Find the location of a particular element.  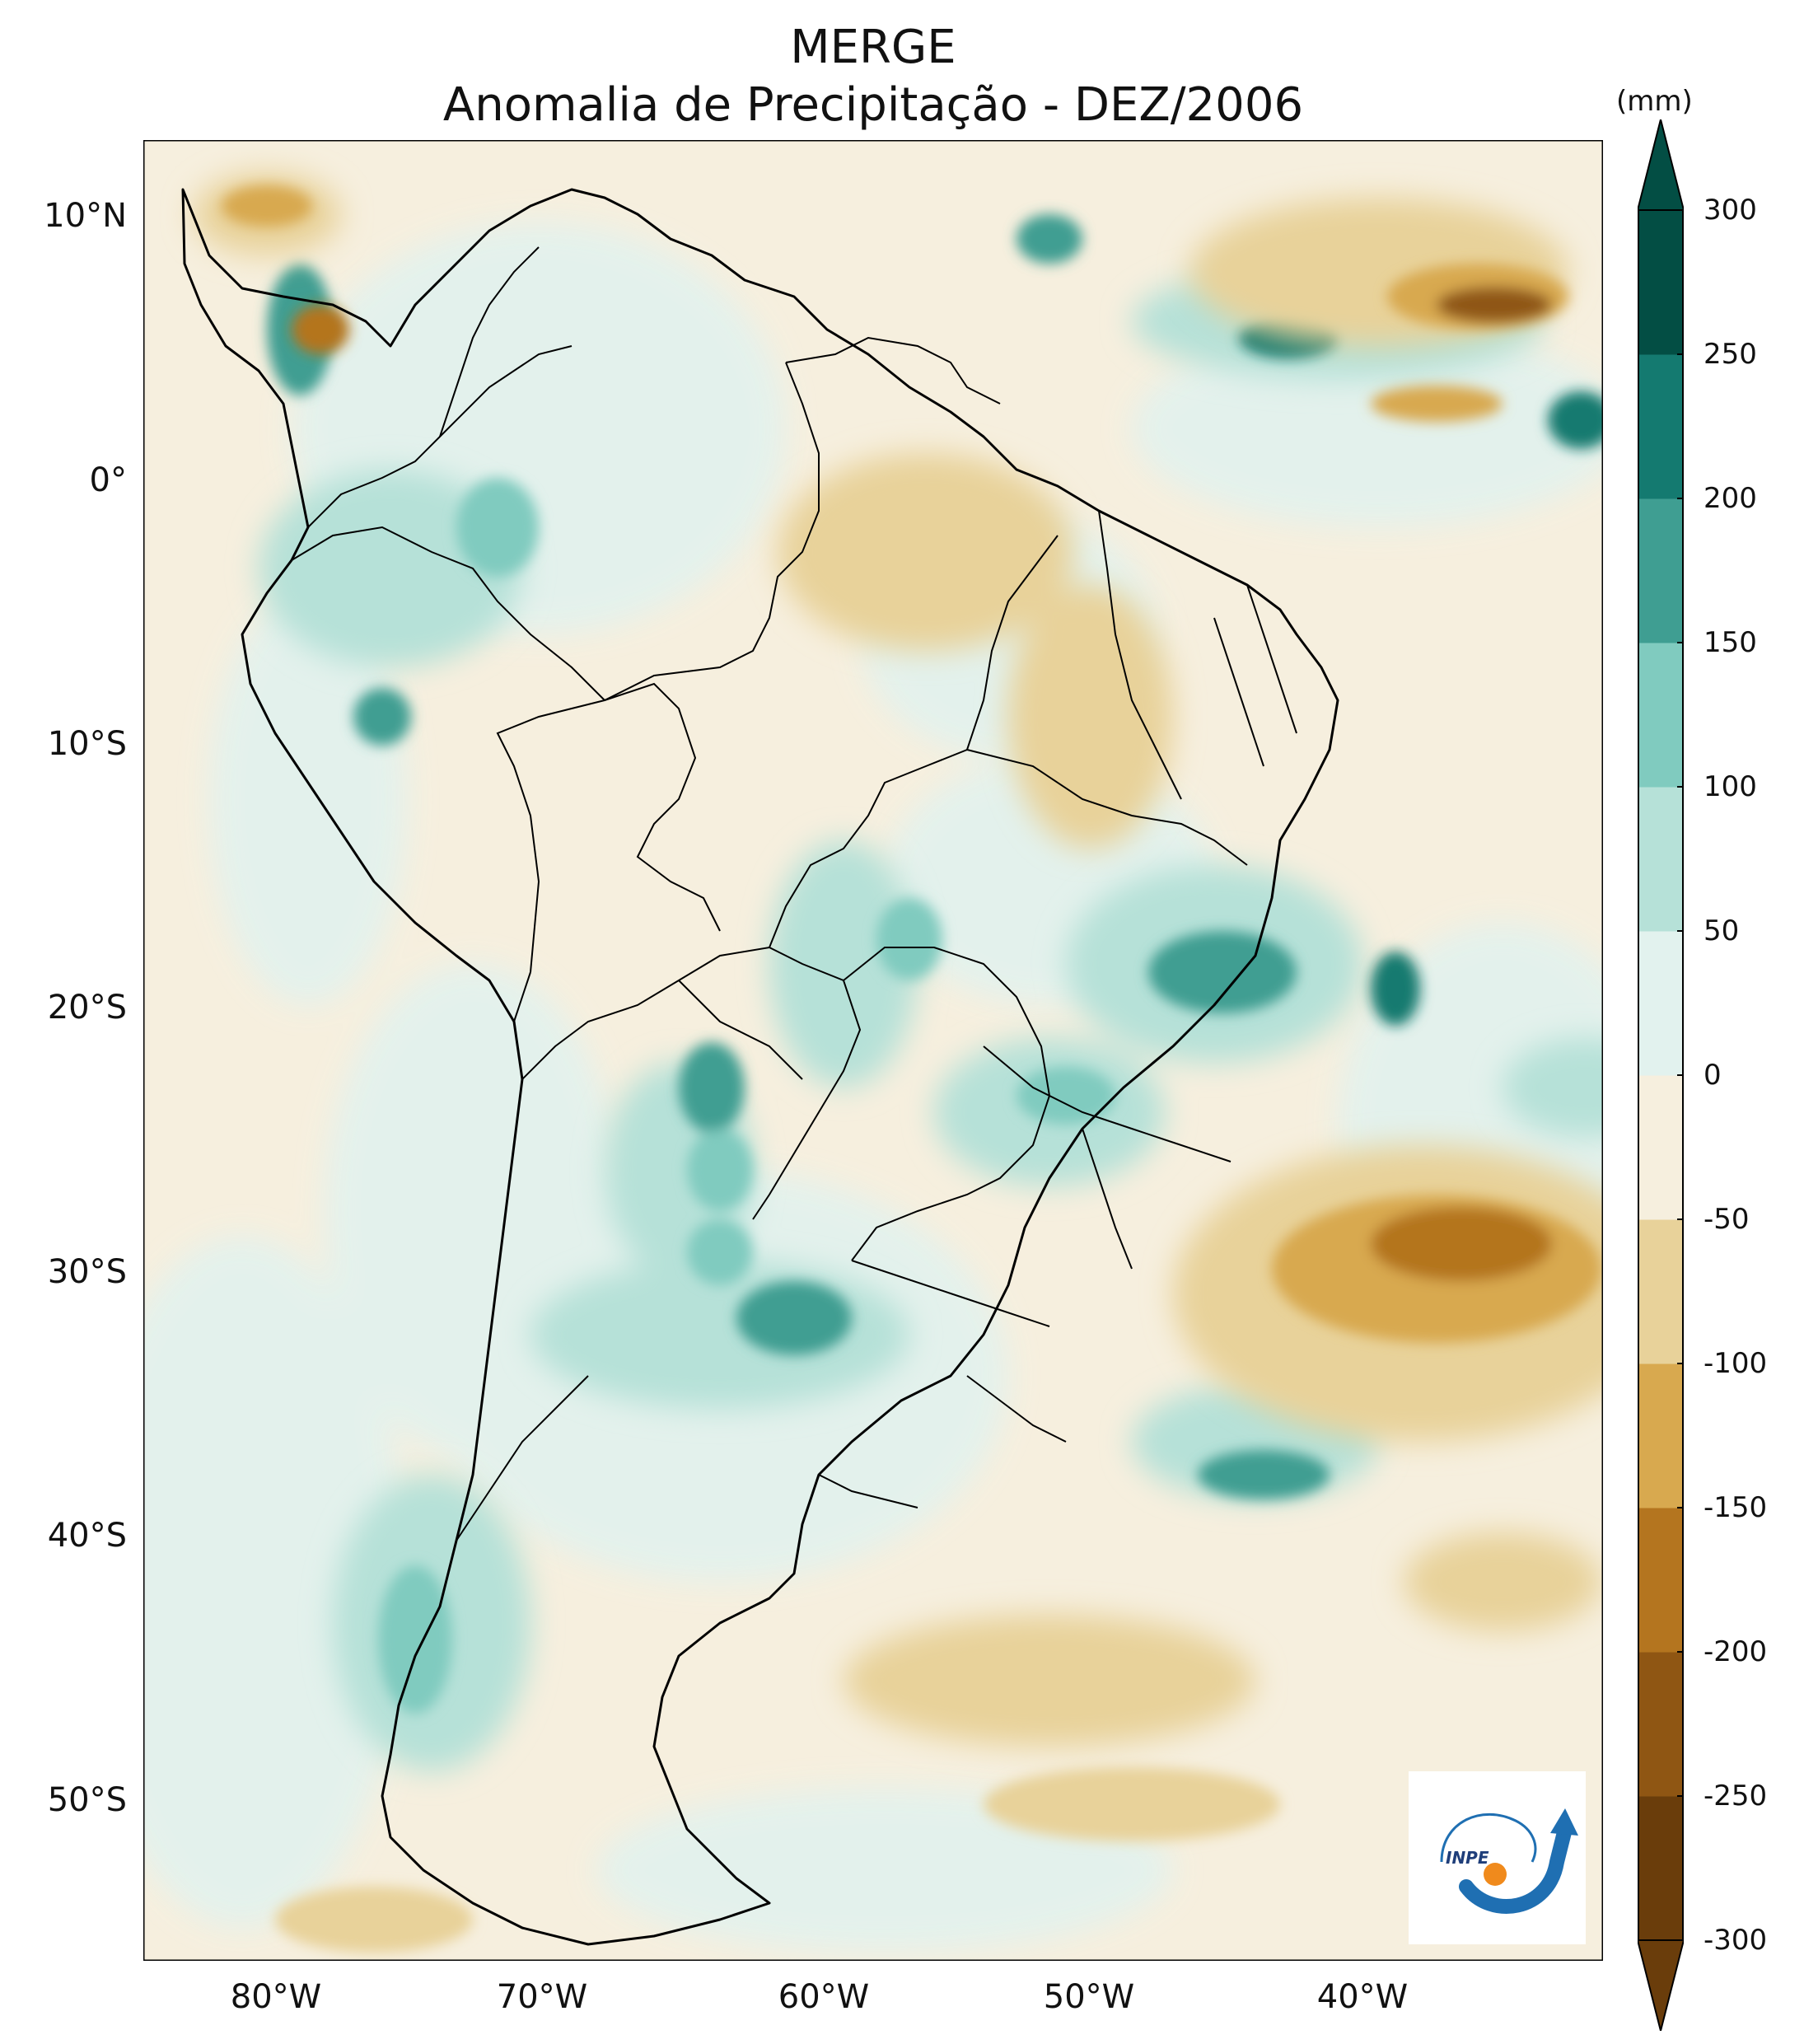

lat-label: 10°S is located at coordinates (87, 744).